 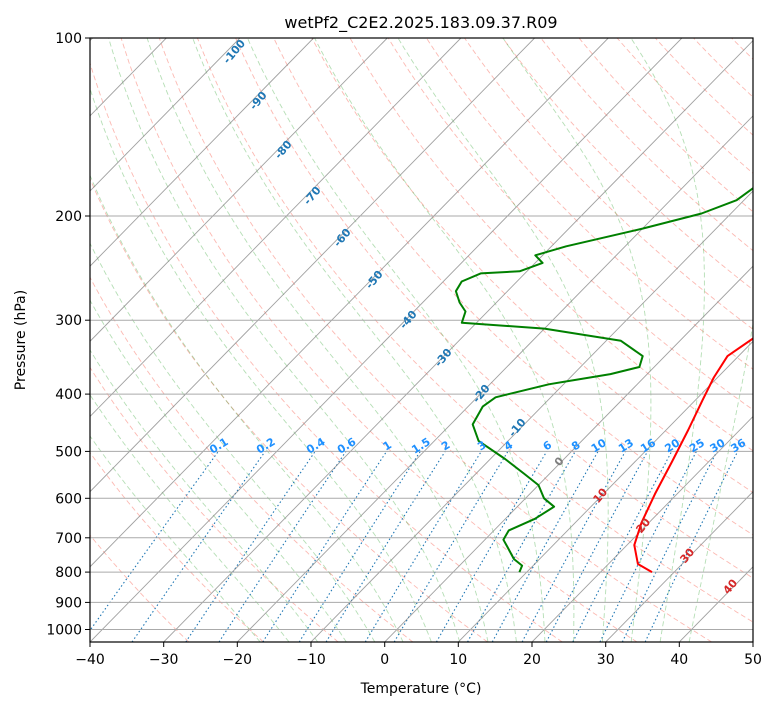 What do you see at coordinates (68, 452) in the screenshot?
I see `y-tick-label: 500` at bounding box center [68, 452].